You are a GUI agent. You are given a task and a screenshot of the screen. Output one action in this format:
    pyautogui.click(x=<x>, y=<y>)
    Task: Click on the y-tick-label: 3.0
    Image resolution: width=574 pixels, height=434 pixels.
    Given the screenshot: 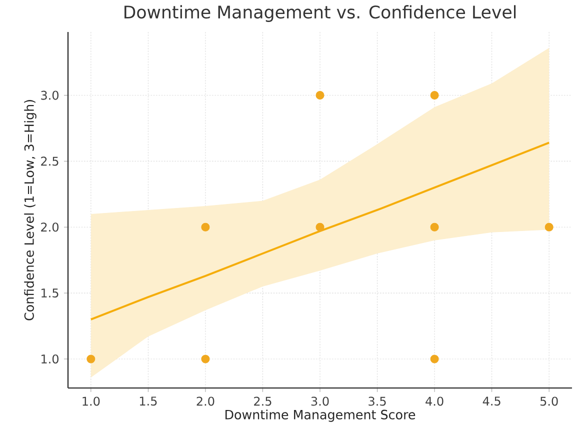 What is the action you would take?
    pyautogui.click(x=49, y=95)
    